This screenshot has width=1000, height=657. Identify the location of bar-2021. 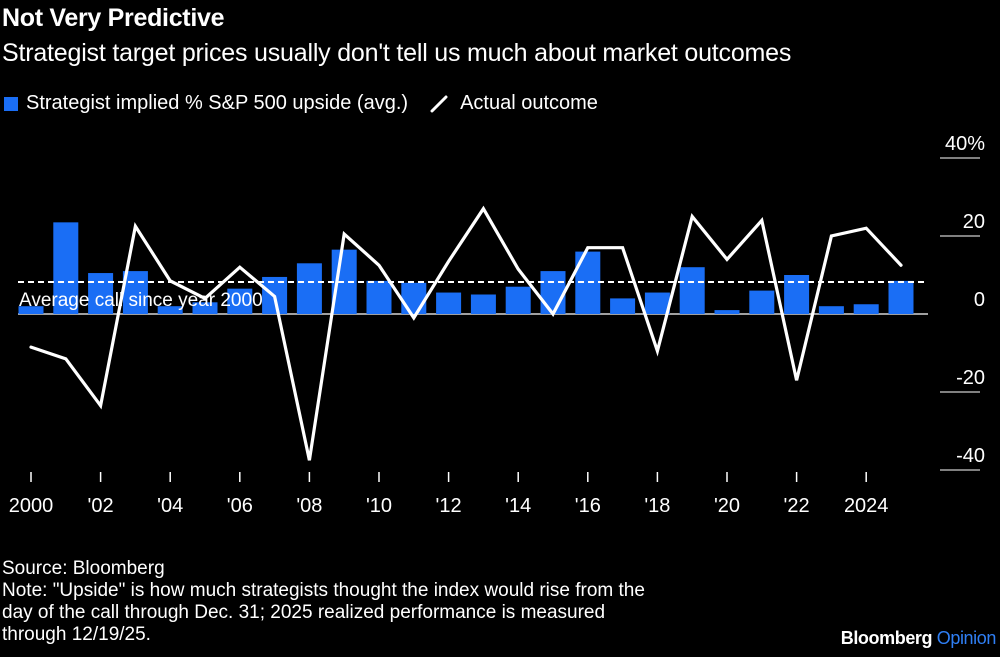
(762, 302).